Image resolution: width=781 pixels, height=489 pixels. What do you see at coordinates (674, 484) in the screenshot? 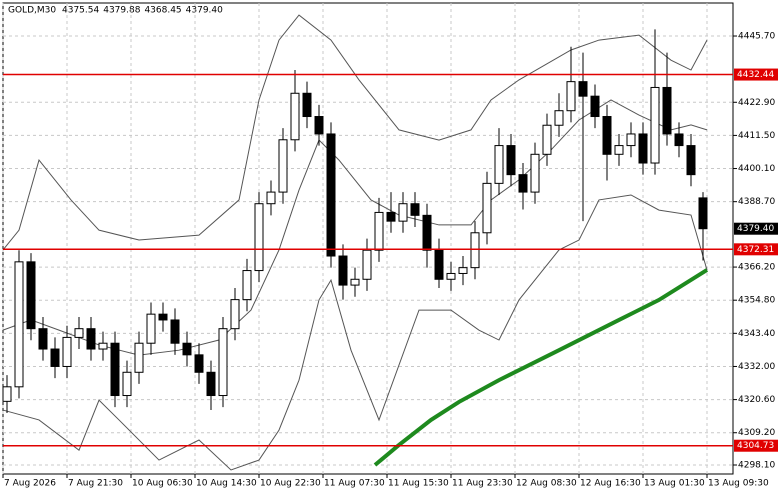
I see `x-tick-label: 13 Aug 01:30` at bounding box center [674, 484].